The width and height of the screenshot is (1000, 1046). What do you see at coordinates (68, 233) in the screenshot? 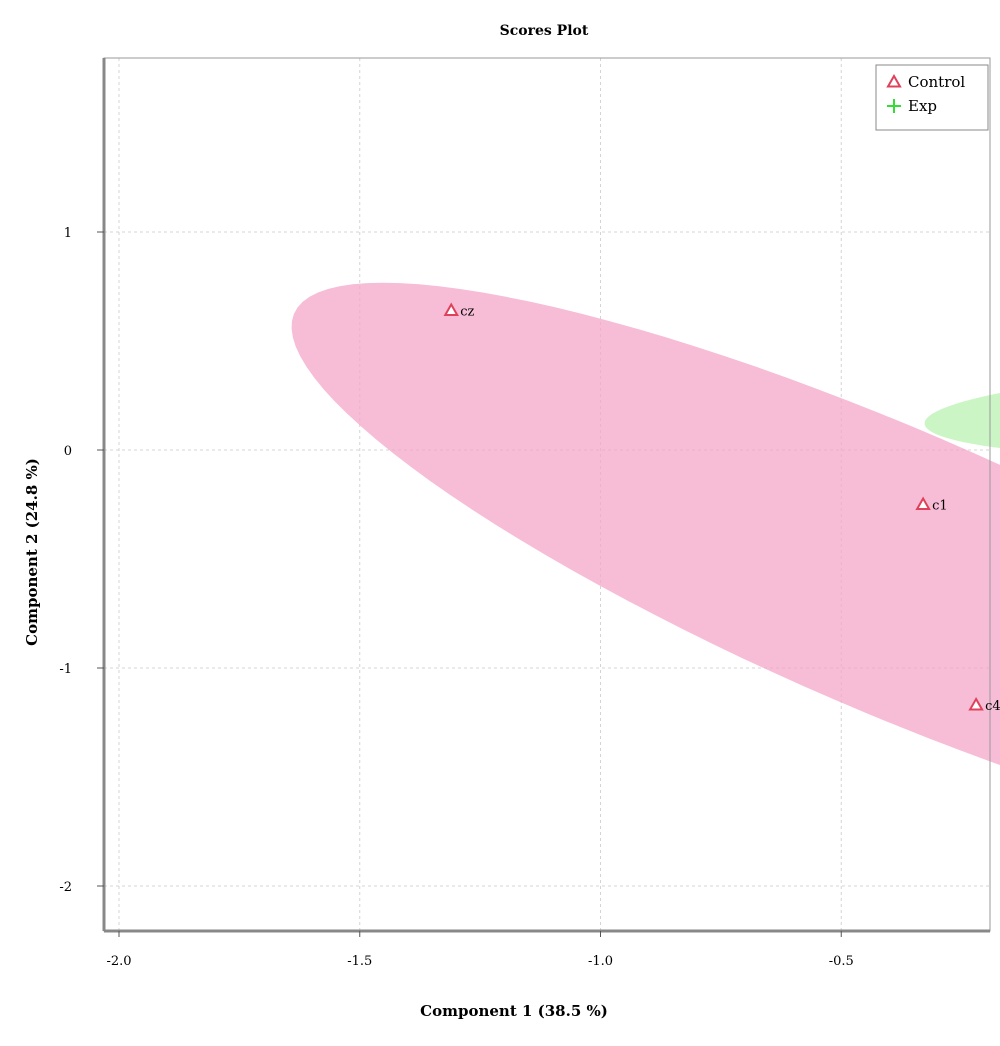
I see `y-tick-label: 1` at bounding box center [68, 233].